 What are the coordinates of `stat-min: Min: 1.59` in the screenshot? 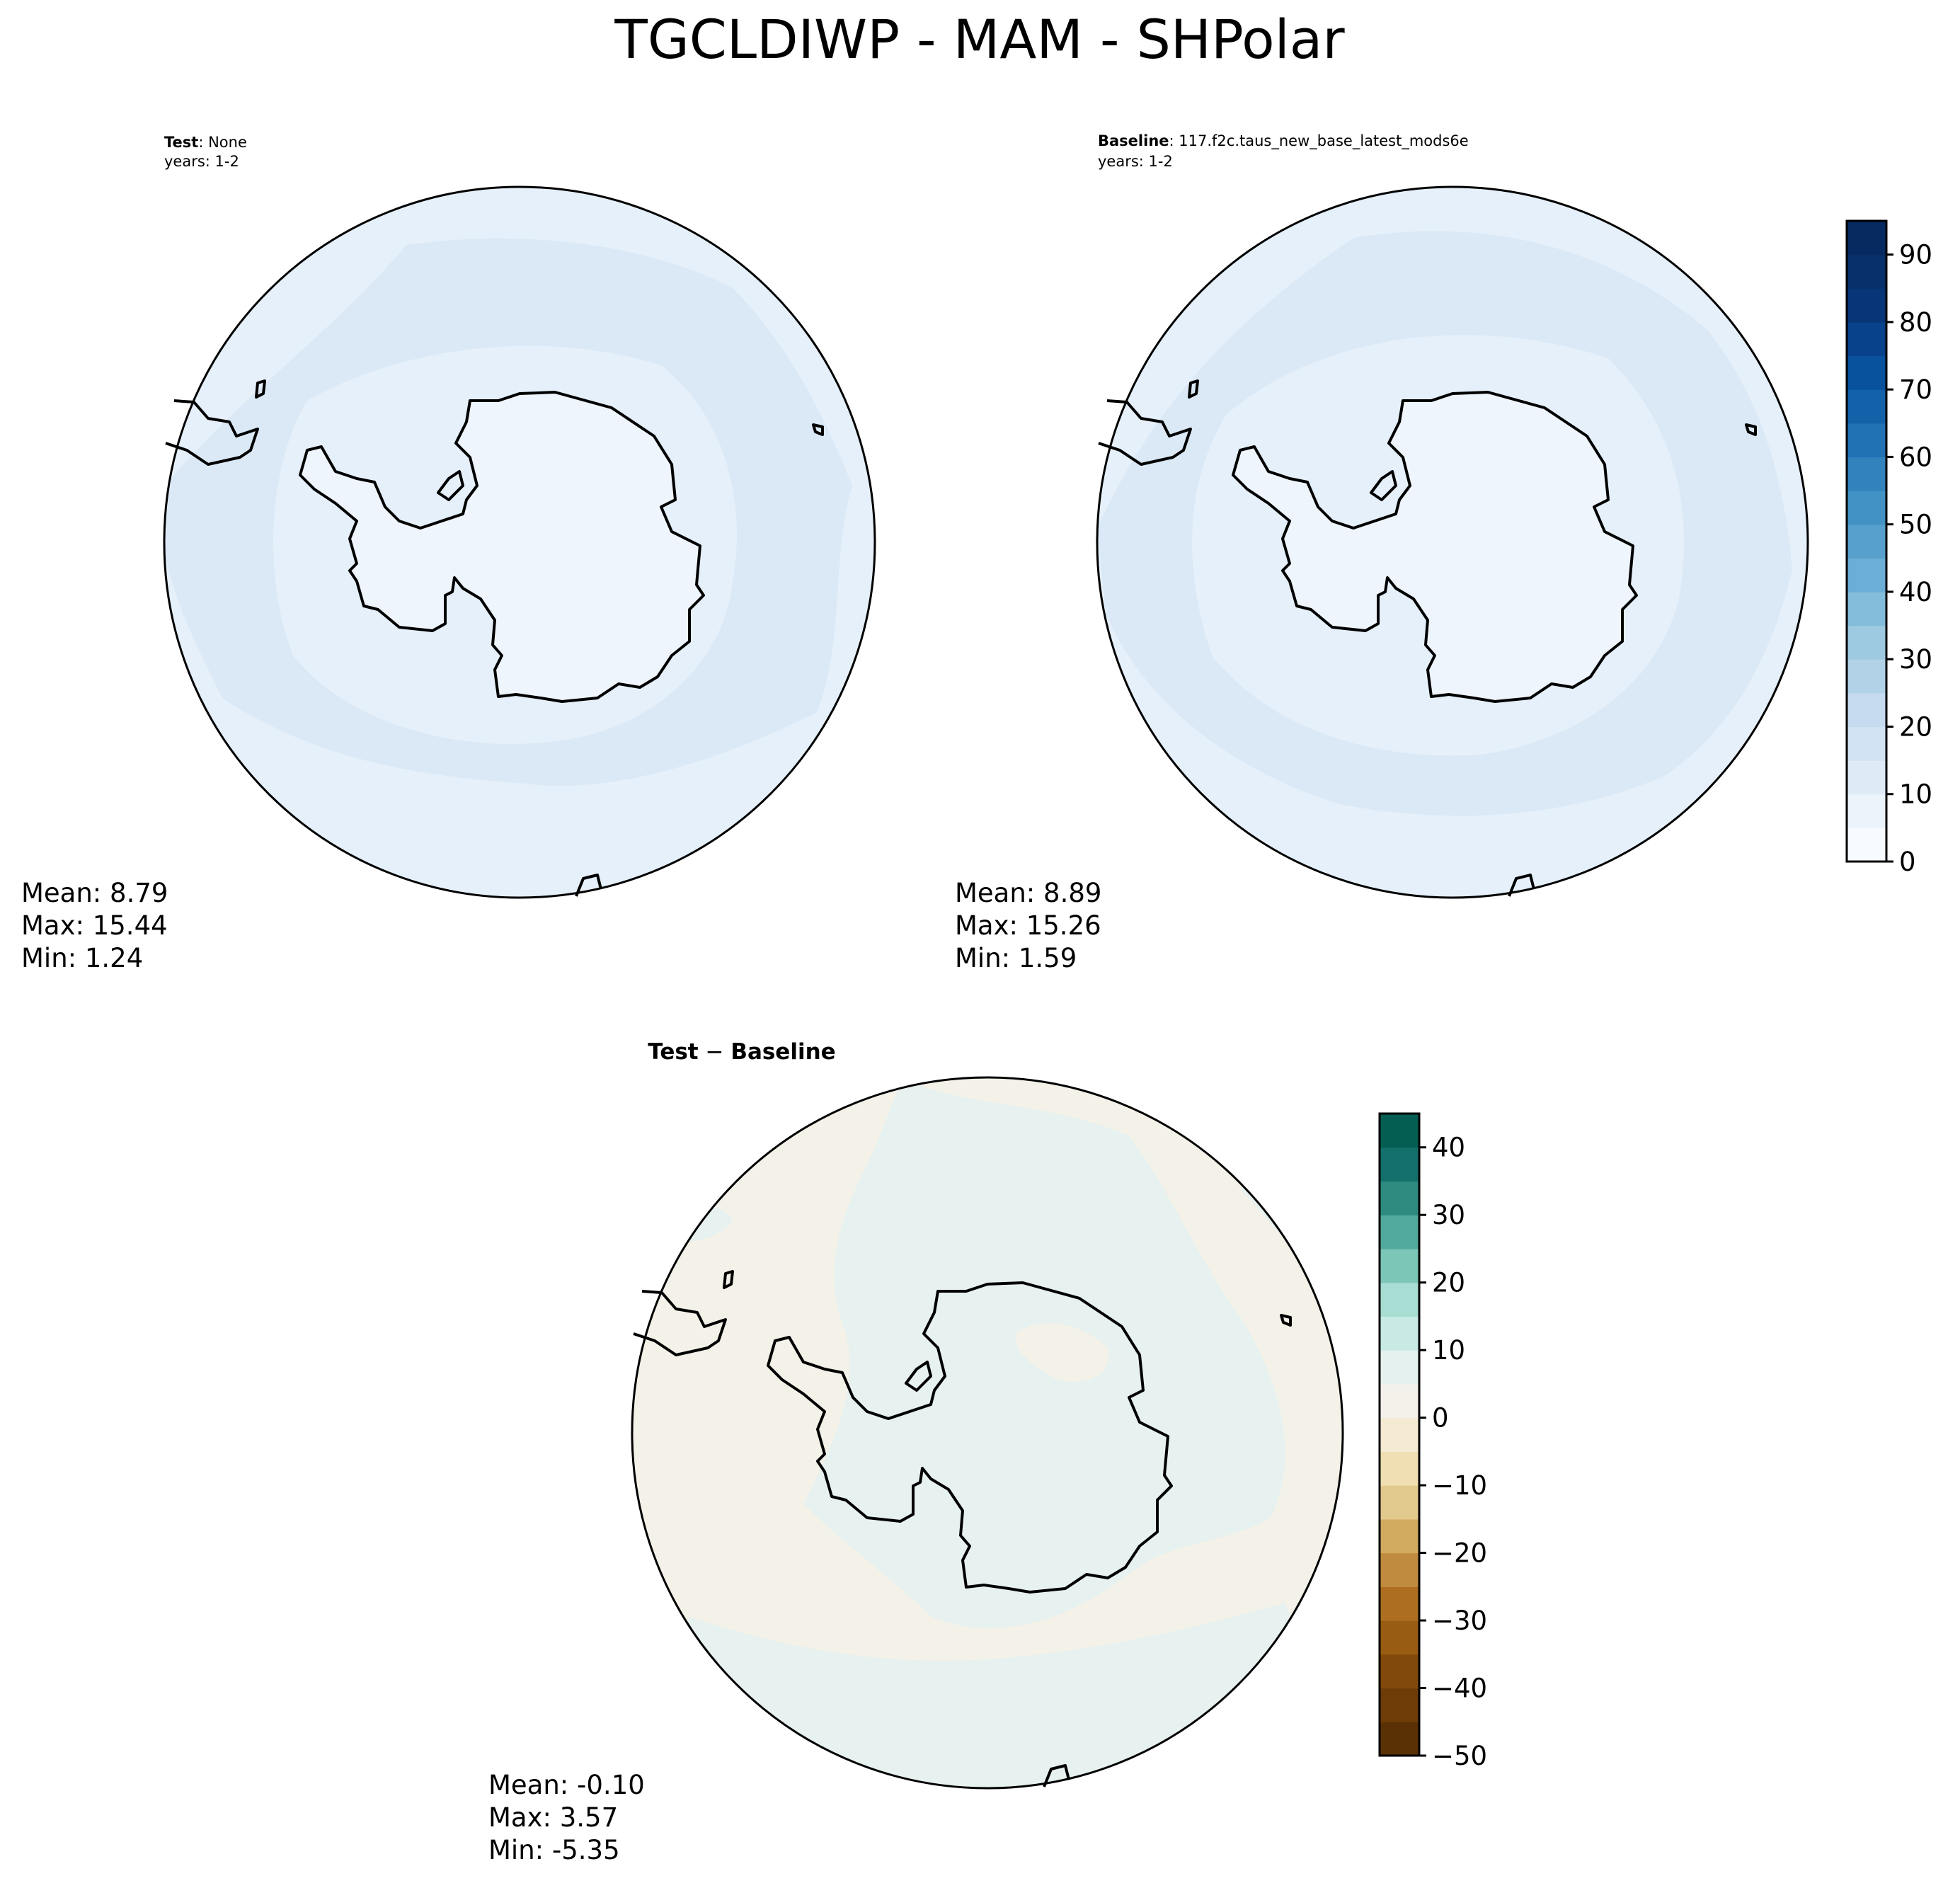 It's located at (1016, 958).